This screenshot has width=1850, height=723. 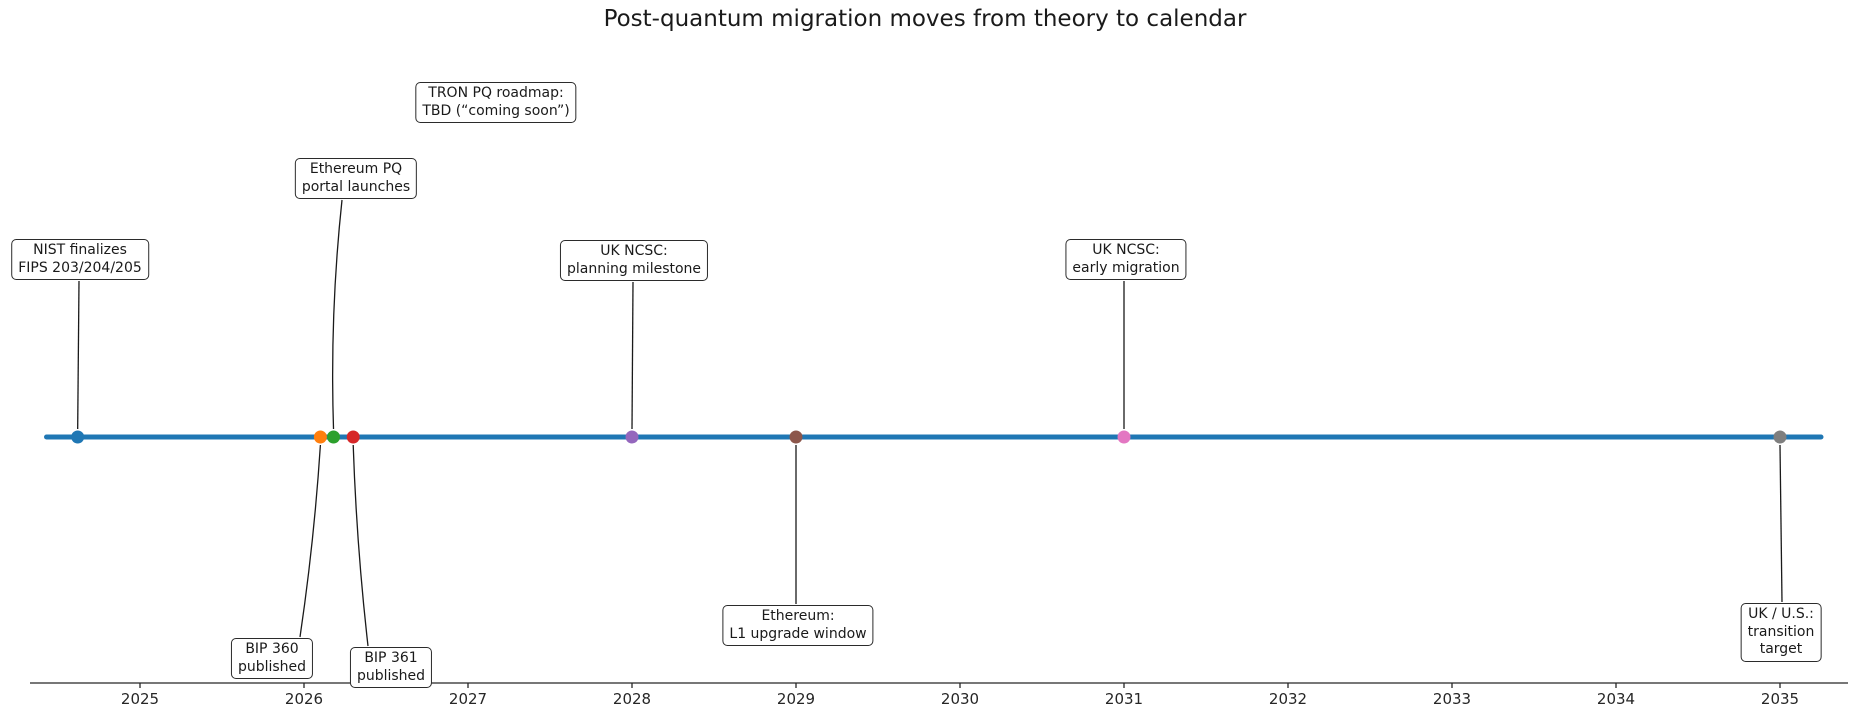 What do you see at coordinates (468, 699) in the screenshot?
I see `axis-tick-label: 2027` at bounding box center [468, 699].